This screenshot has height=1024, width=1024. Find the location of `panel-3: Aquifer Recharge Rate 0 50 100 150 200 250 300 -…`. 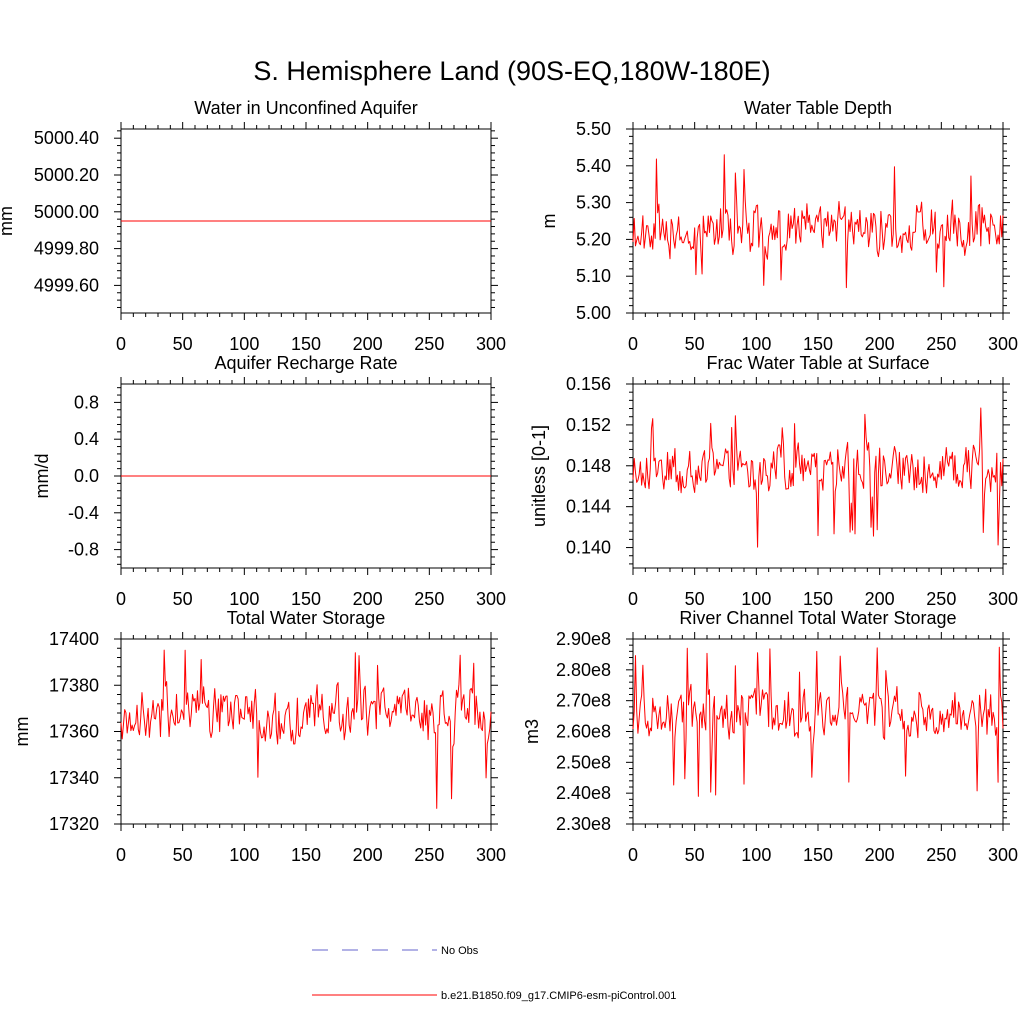

panel-3: Aquifer Recharge Rate 0 50 100 150 200 250 300 -… is located at coordinates (269, 481).